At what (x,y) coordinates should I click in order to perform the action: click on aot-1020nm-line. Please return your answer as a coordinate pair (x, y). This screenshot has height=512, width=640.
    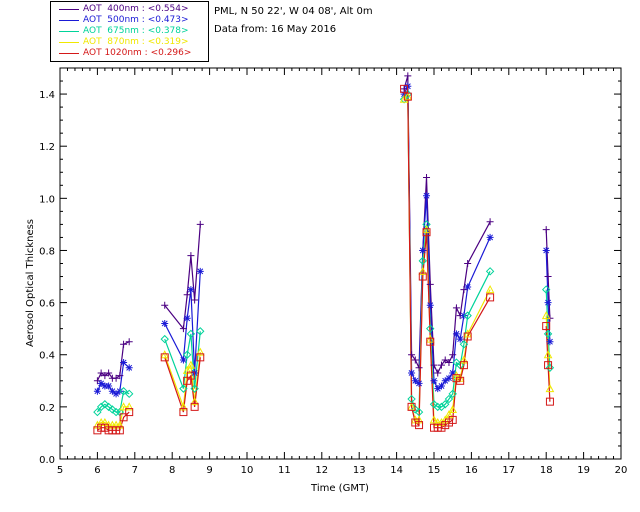
    Looking at the image, I should click on (182, 385).